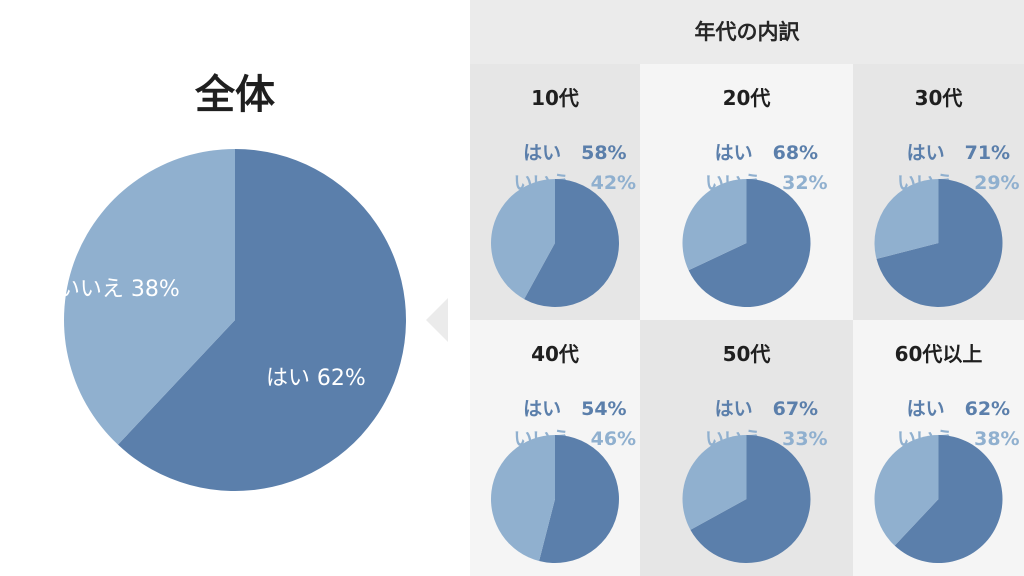 This screenshot has width=1024, height=576. I want to click on age-cell-title: 20代, so click(746, 98).